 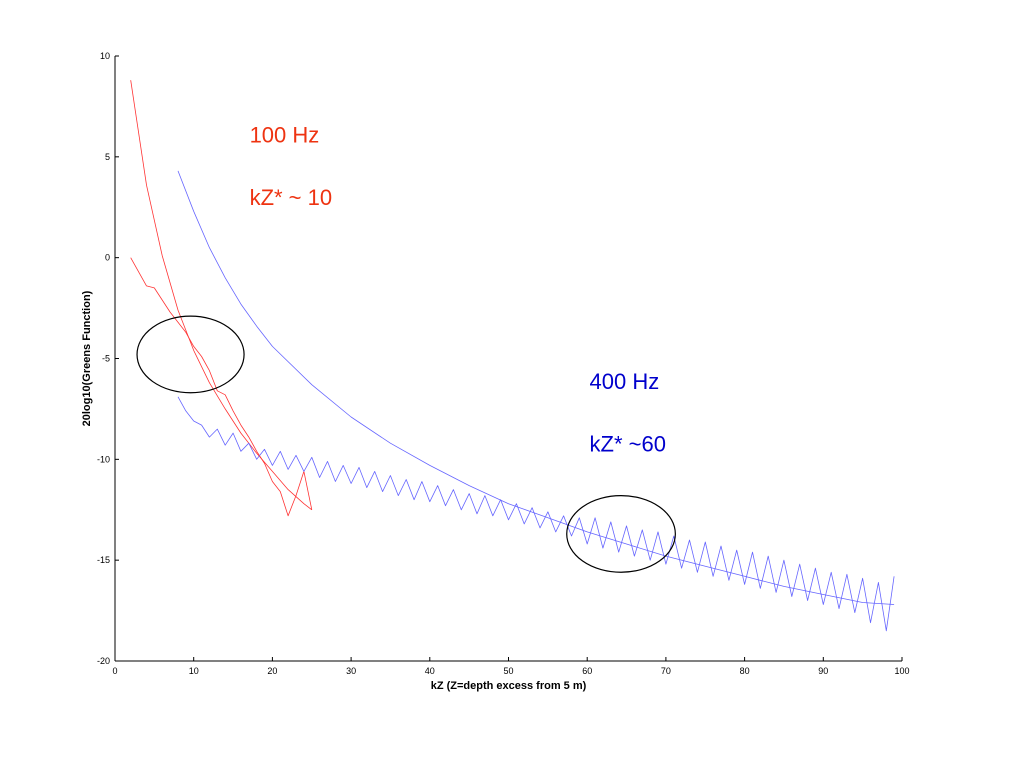 I want to click on y-tick-label: -10, so click(x=103, y=459).